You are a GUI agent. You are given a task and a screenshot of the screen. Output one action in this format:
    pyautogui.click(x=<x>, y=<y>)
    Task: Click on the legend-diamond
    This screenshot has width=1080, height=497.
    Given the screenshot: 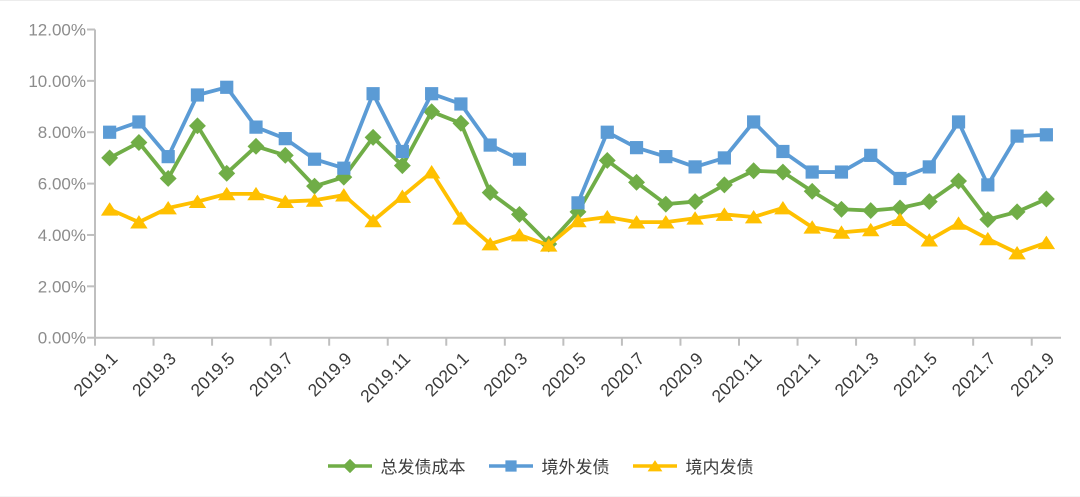 What is the action you would take?
    pyautogui.click(x=349, y=465)
    